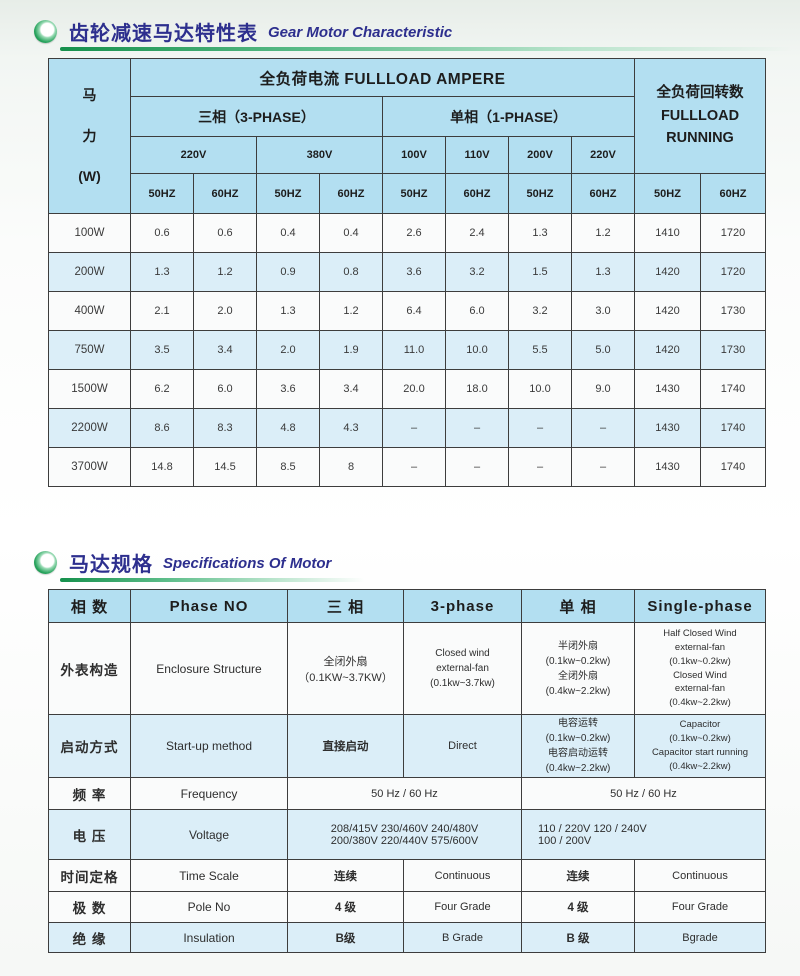  I want to click on value-cell: 3.0, so click(603, 311).